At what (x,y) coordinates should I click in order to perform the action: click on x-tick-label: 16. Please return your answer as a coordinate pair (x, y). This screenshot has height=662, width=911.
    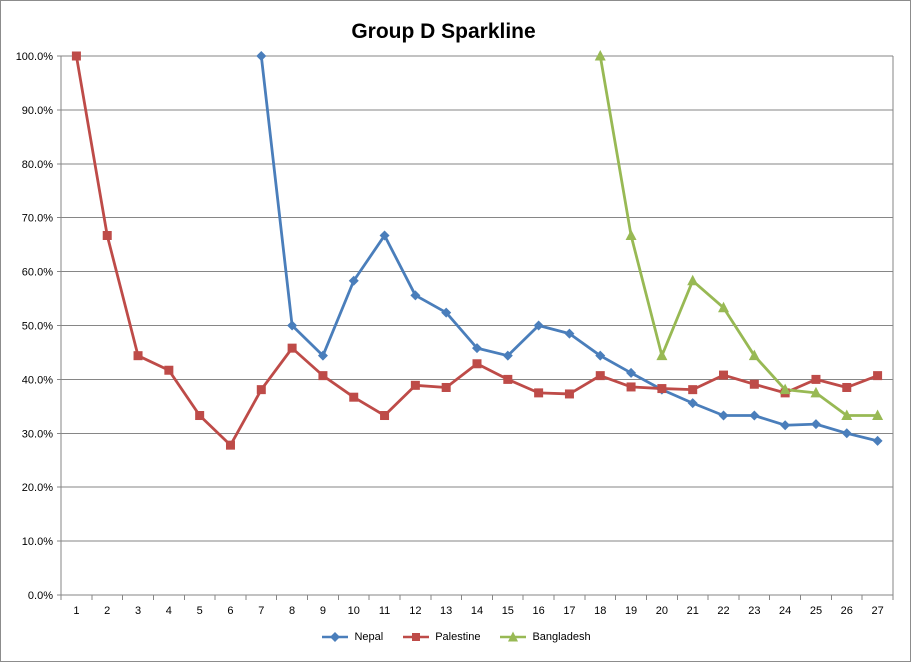
    Looking at the image, I should click on (539, 611).